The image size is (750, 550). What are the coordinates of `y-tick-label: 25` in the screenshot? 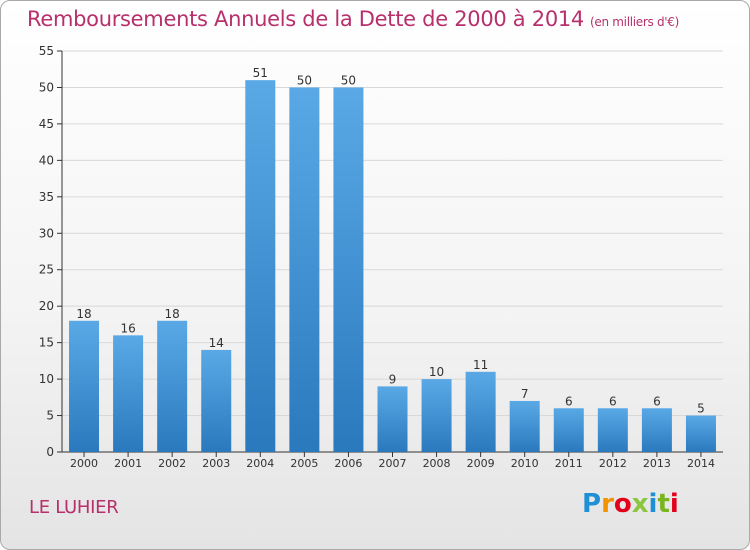 It's located at (46, 270).